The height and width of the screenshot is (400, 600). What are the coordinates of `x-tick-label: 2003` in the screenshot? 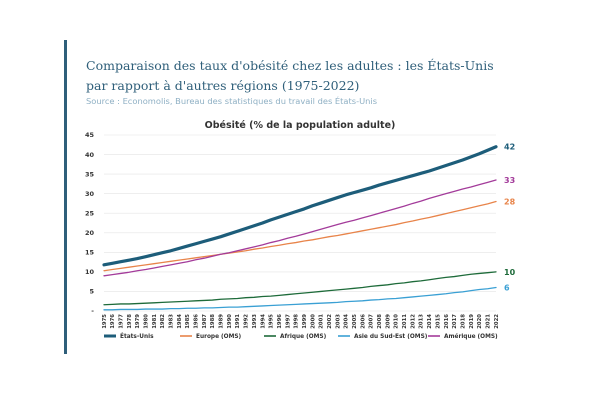 It's located at (338, 321).